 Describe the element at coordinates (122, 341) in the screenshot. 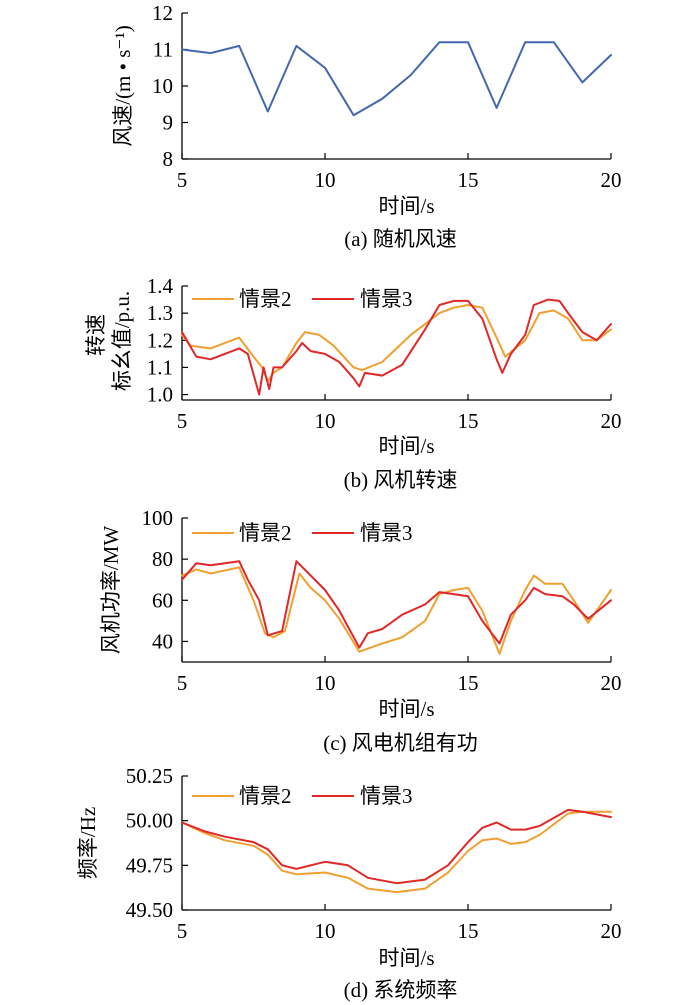

I see `y-axis-title-line2: 标幺值/p.u.` at that location.